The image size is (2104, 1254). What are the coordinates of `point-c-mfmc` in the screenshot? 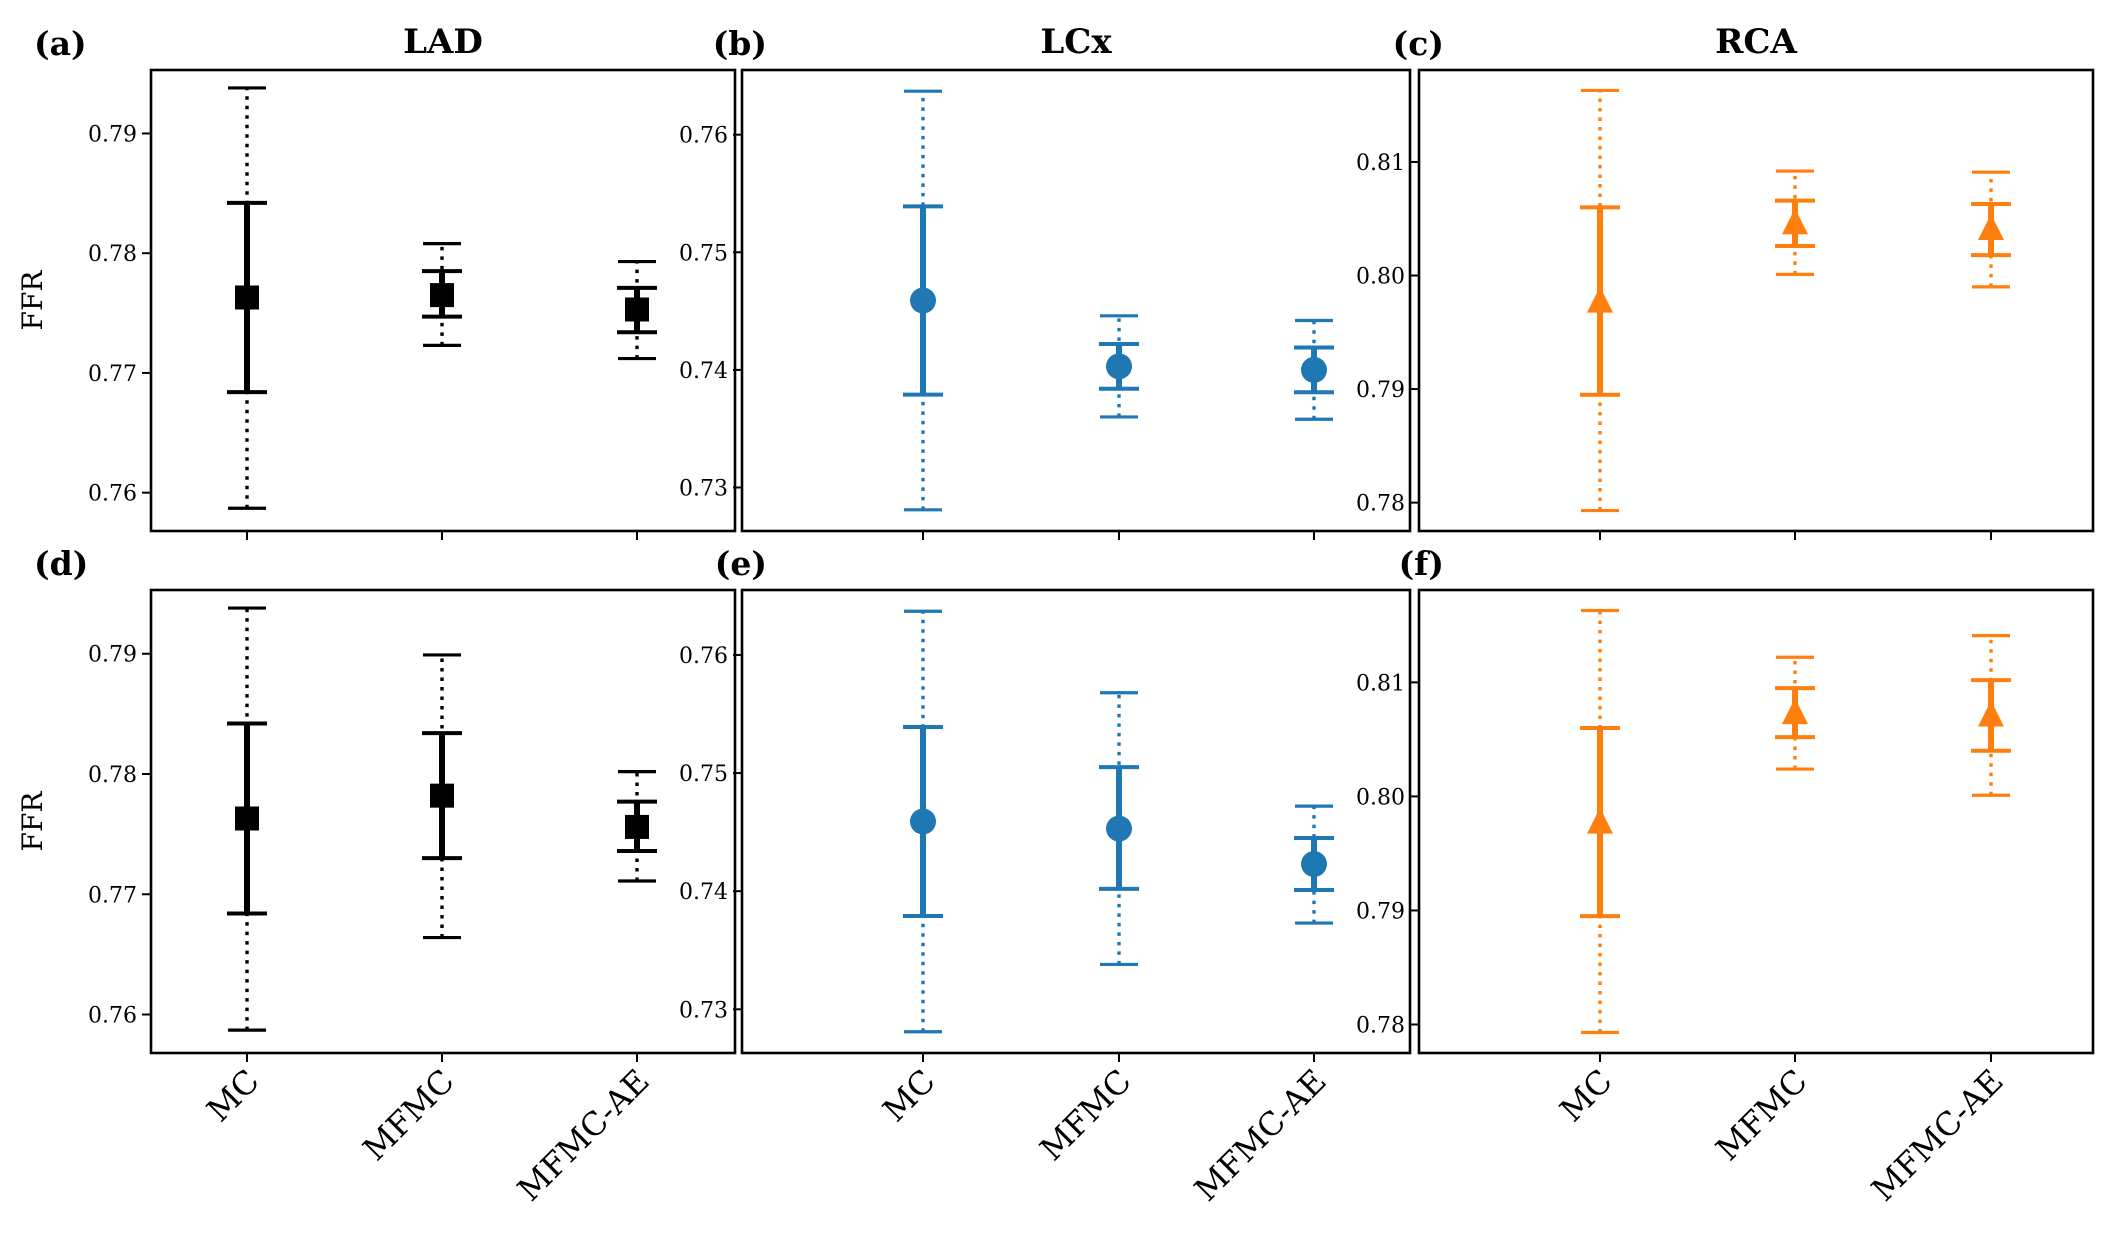 It's located at (1795, 222).